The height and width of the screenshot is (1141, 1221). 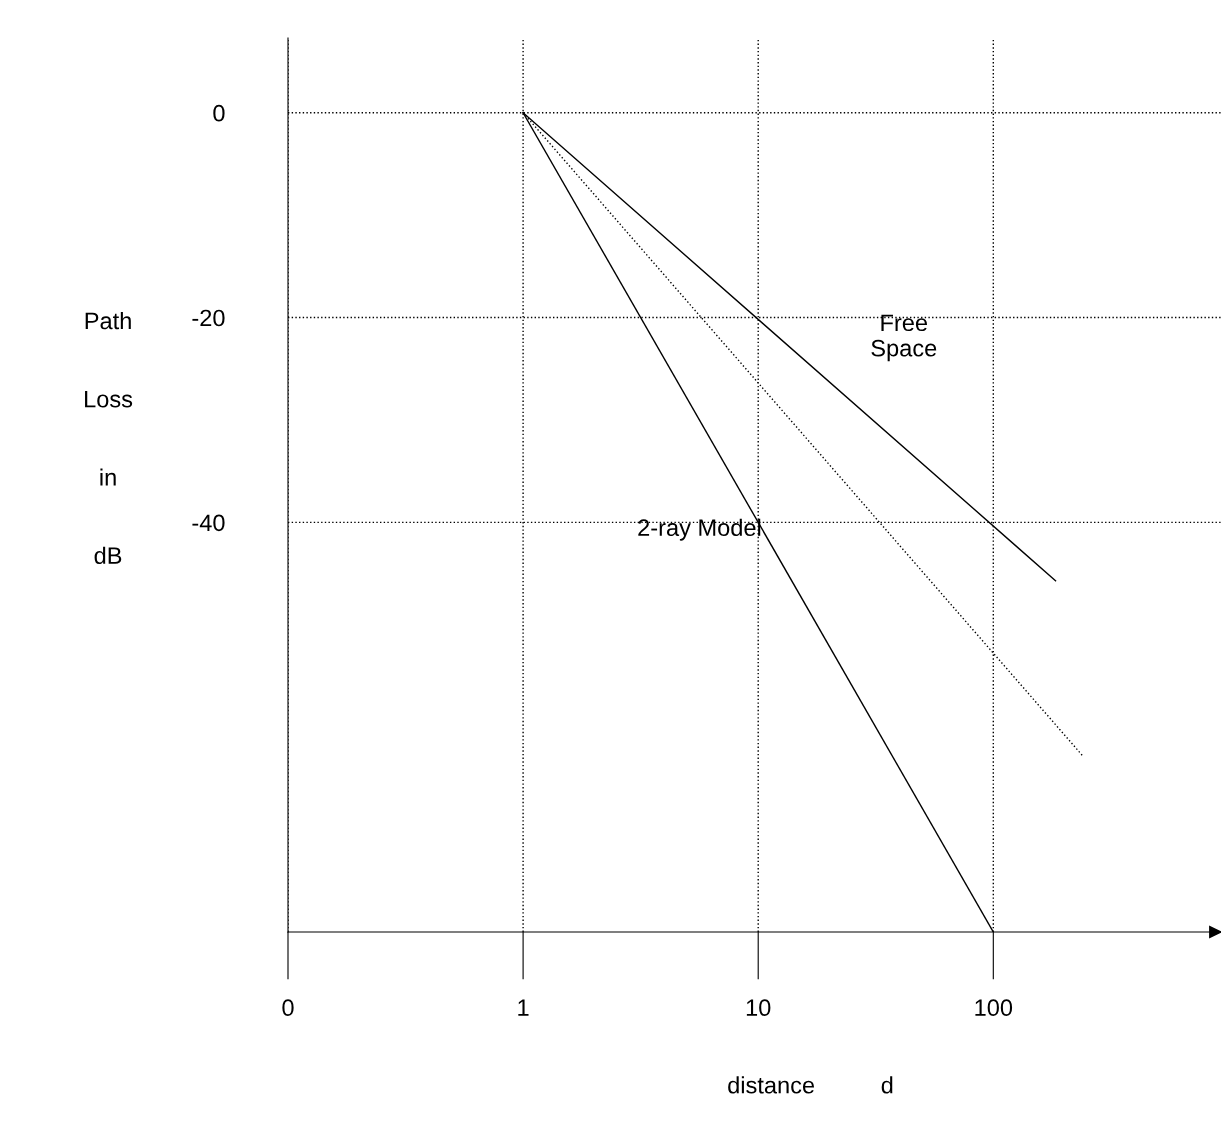 What do you see at coordinates (523, 1007) in the screenshot?
I see `x-tick-label: 1` at bounding box center [523, 1007].